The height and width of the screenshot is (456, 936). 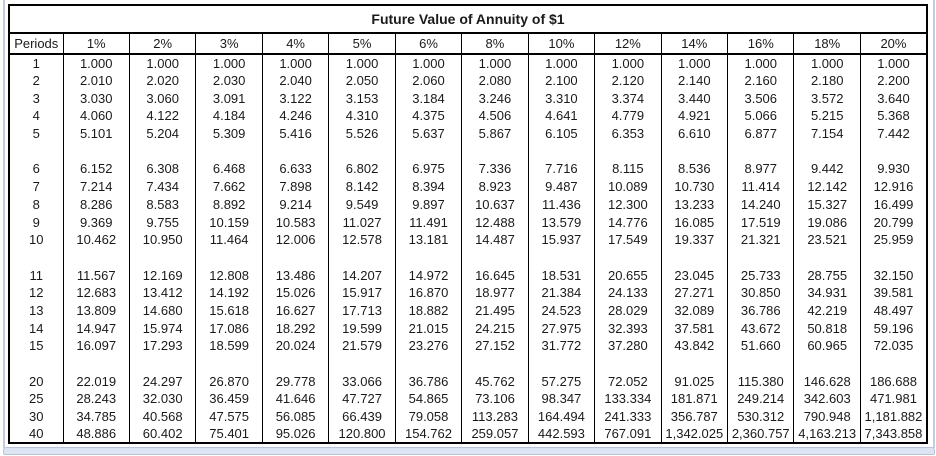 I want to click on value-cell: 28.755, so click(x=827, y=275).